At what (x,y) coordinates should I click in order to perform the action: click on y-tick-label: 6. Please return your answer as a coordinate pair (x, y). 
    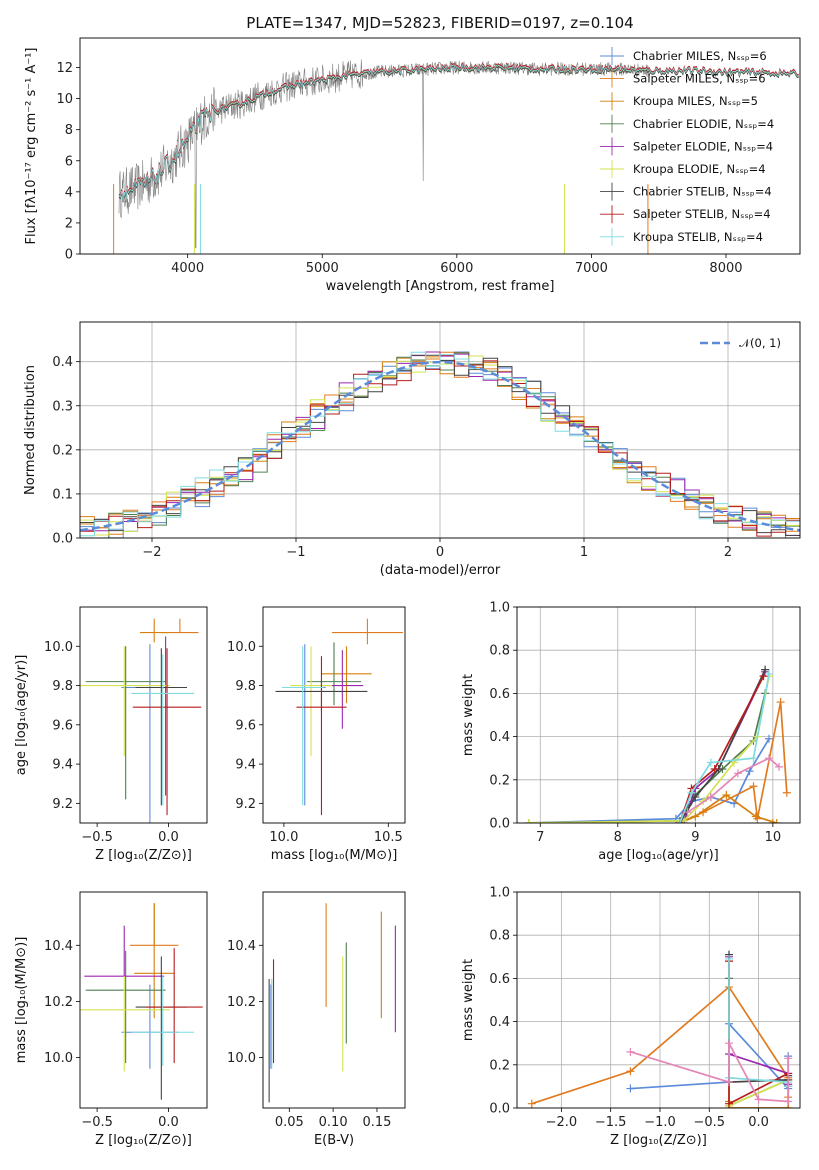
    Looking at the image, I should click on (69, 161).